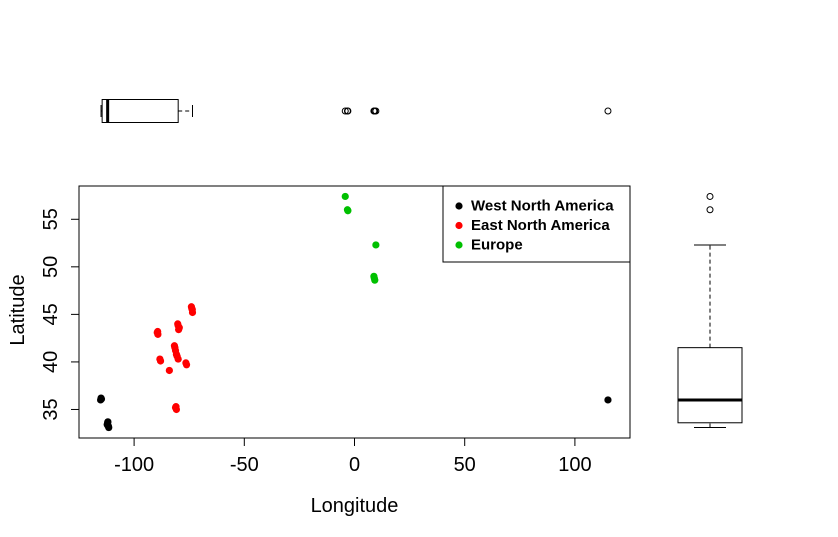  Describe the element at coordinates (710, 310) in the screenshot. I see `latitude-boxplot` at that location.